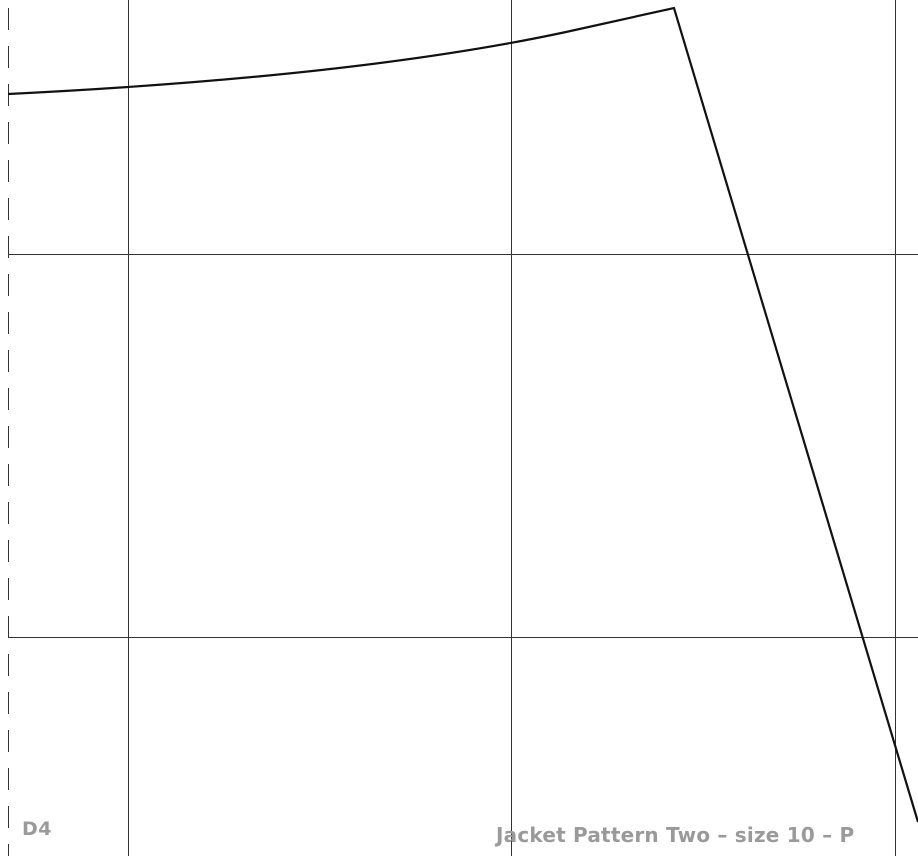 This screenshot has width=918, height=856. Describe the element at coordinates (675, 835) in the screenshot. I see `pattern-title-label: Jacket Pattern Two – size 10 – P` at that location.